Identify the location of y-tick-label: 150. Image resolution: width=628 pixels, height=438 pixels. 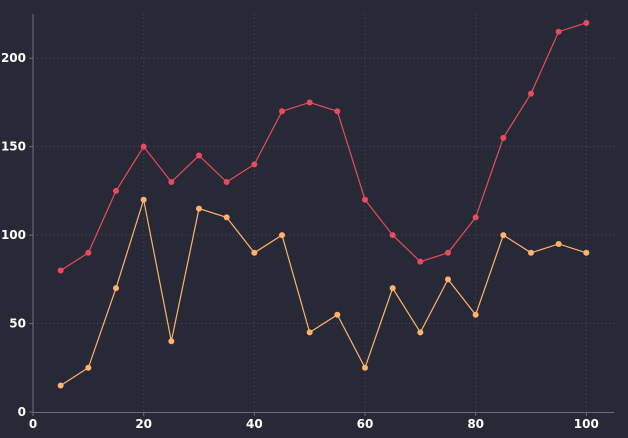
(13, 147).